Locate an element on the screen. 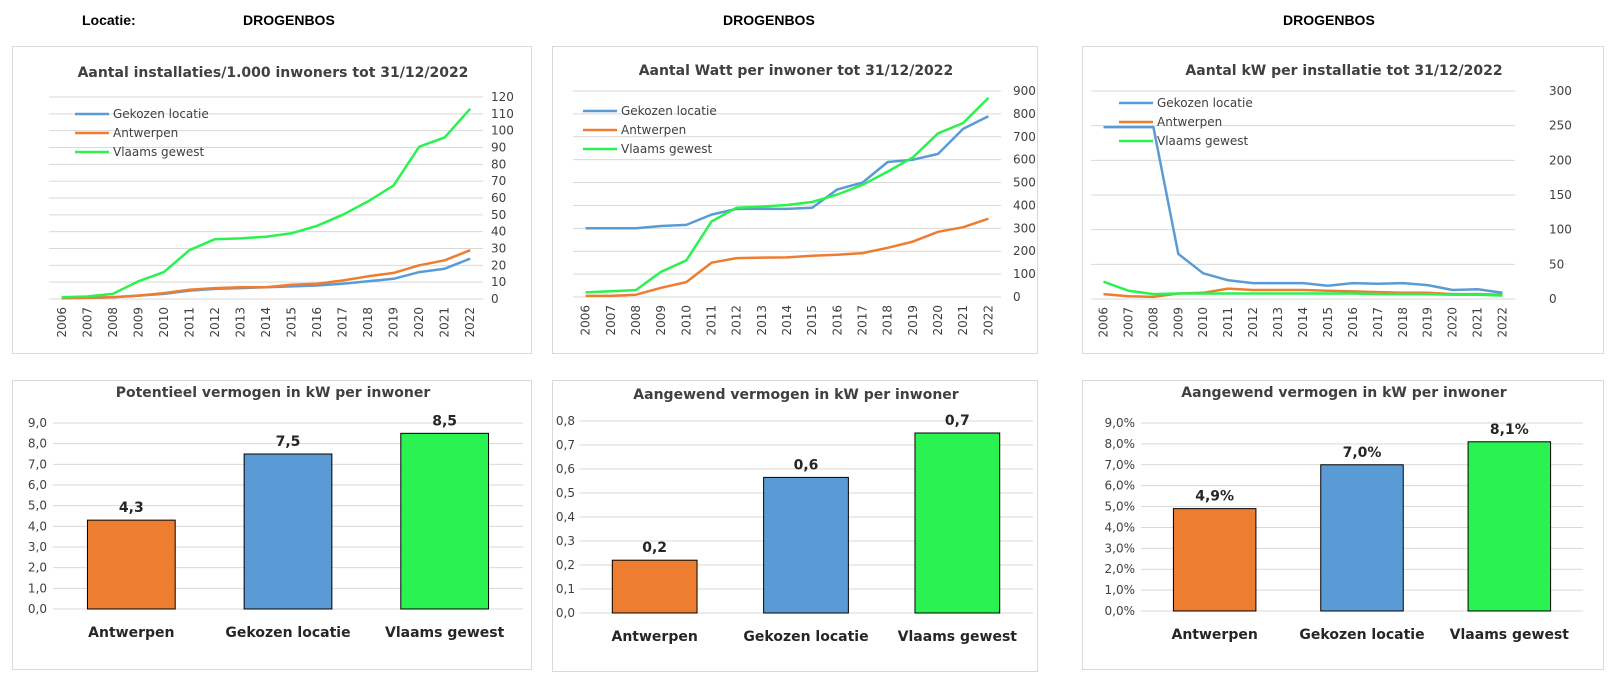 The width and height of the screenshot is (1616, 688). y-tick-label: 250 is located at coordinates (1560, 126).